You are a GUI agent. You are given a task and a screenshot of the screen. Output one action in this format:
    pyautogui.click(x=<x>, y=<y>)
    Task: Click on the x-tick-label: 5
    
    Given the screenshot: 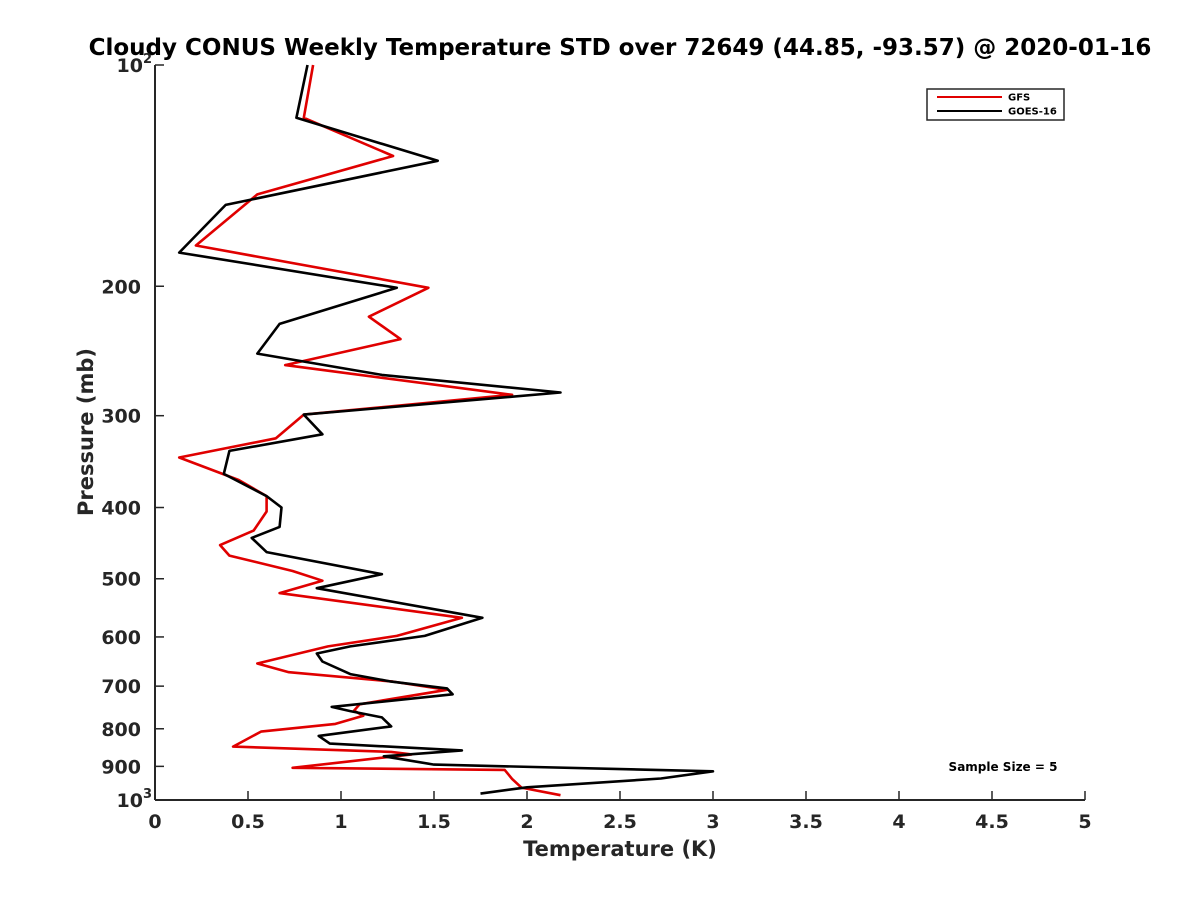 What is the action you would take?
    pyautogui.click(x=1084, y=822)
    